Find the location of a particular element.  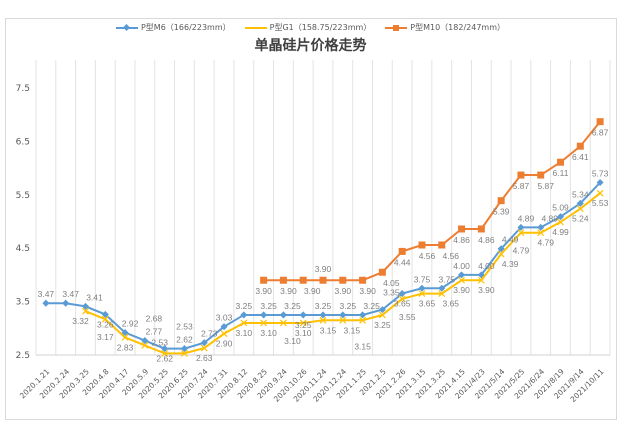

legend-item-m10: P型M10（182/247mm） is located at coordinates (445, 27).